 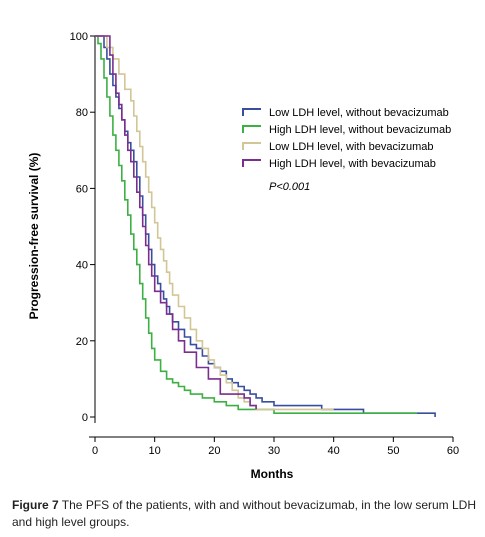 I want to click on x-tick-label: 0, so click(x=95, y=451).